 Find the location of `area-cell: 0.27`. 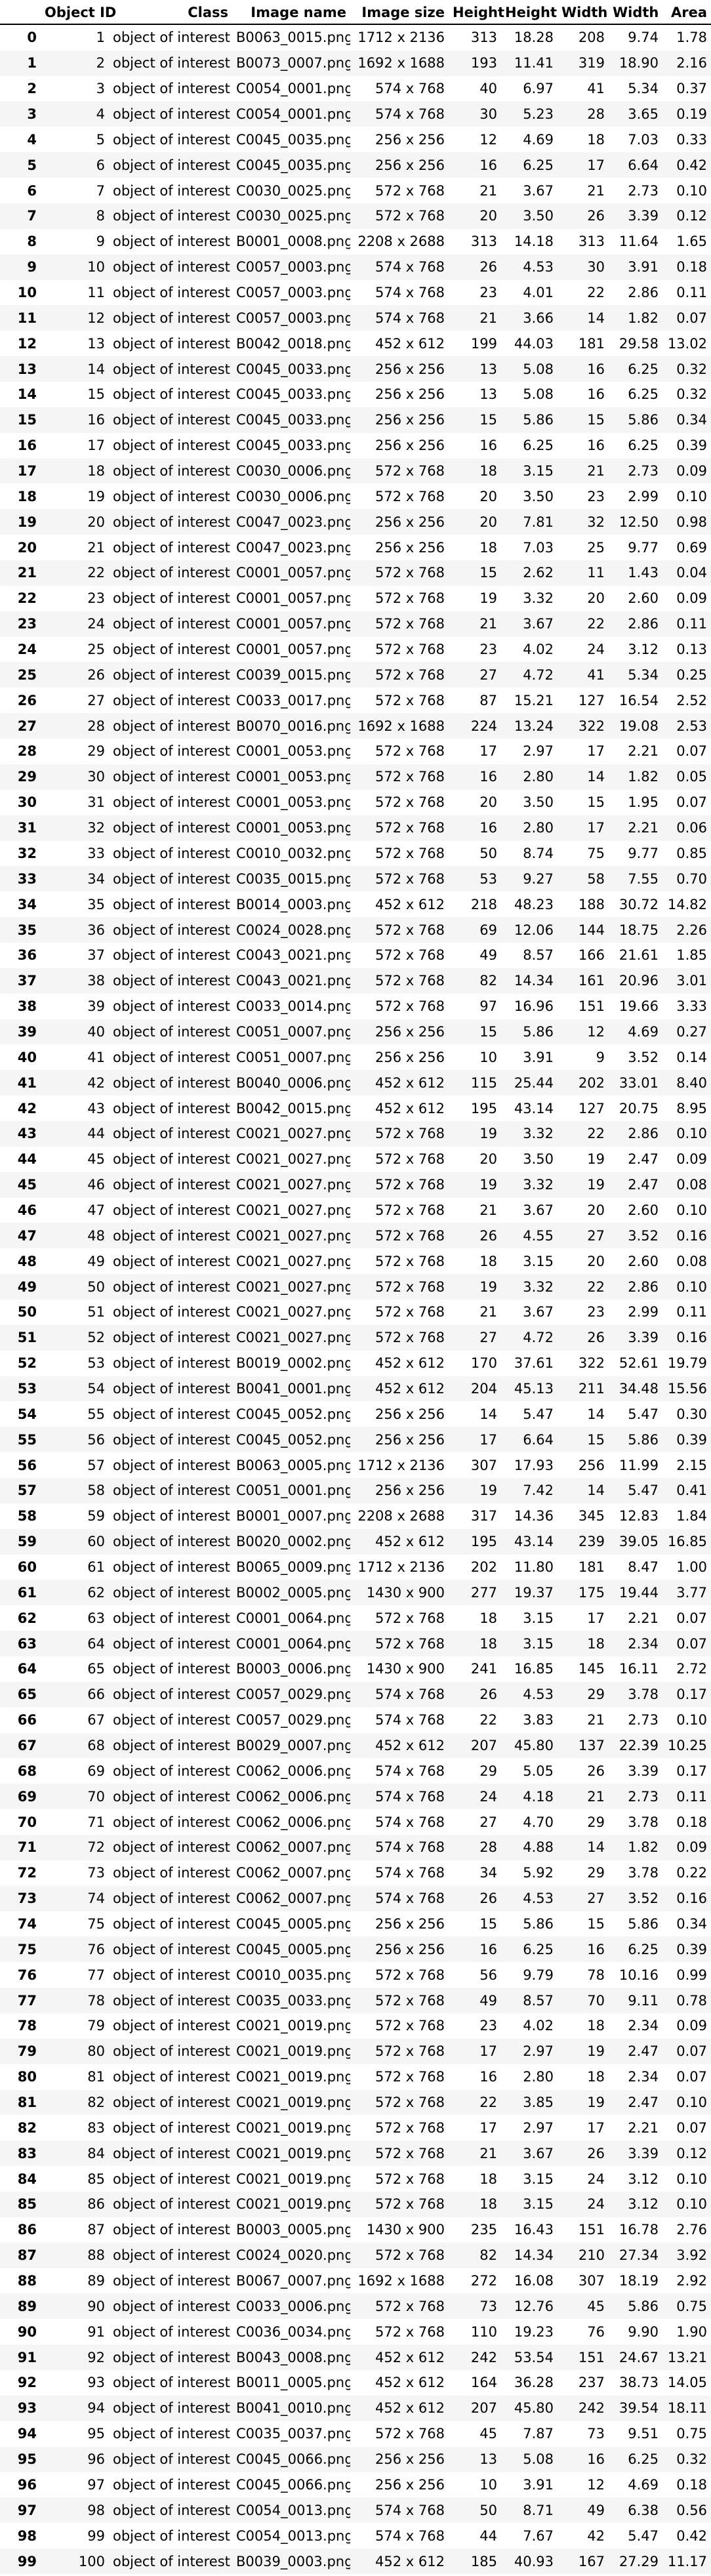

area-cell: 0.27 is located at coordinates (686, 1032).